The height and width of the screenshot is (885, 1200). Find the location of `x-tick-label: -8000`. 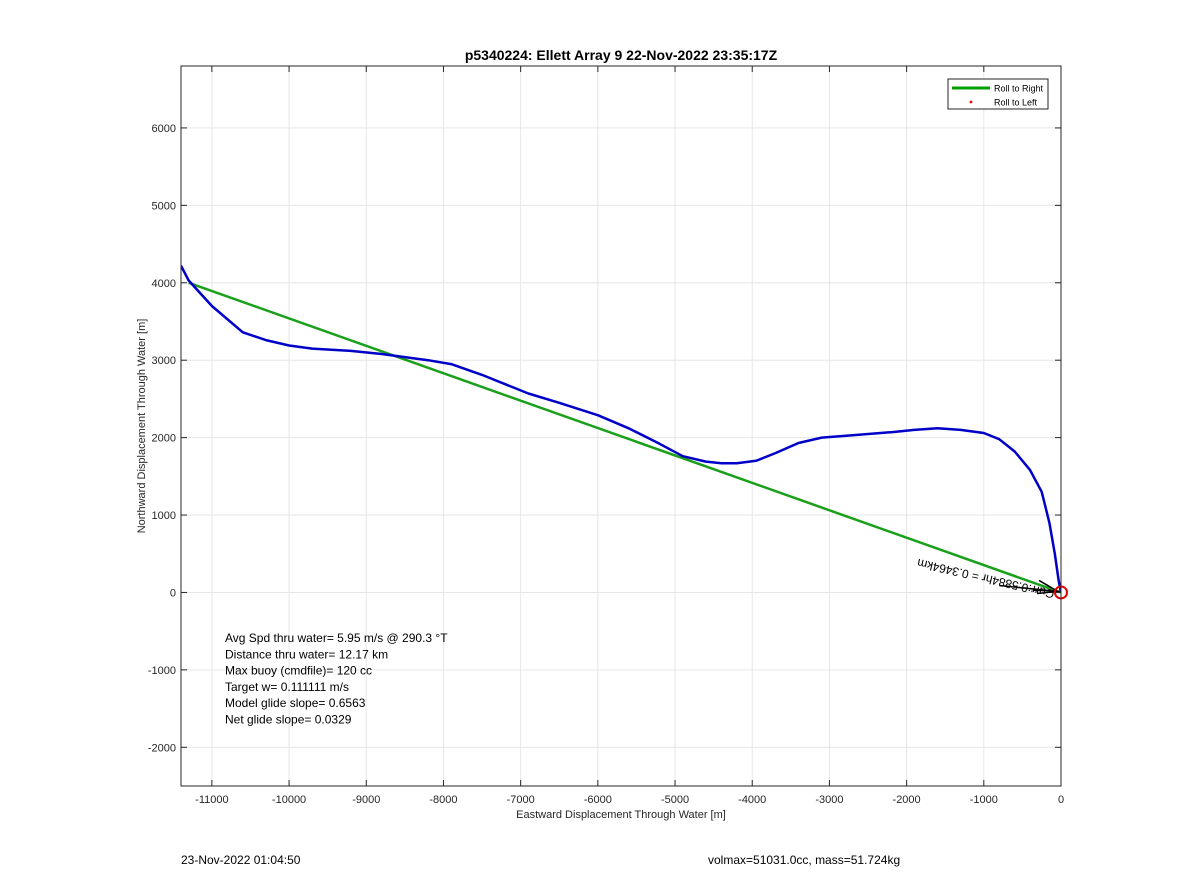

x-tick-label: -8000 is located at coordinates (443, 800).